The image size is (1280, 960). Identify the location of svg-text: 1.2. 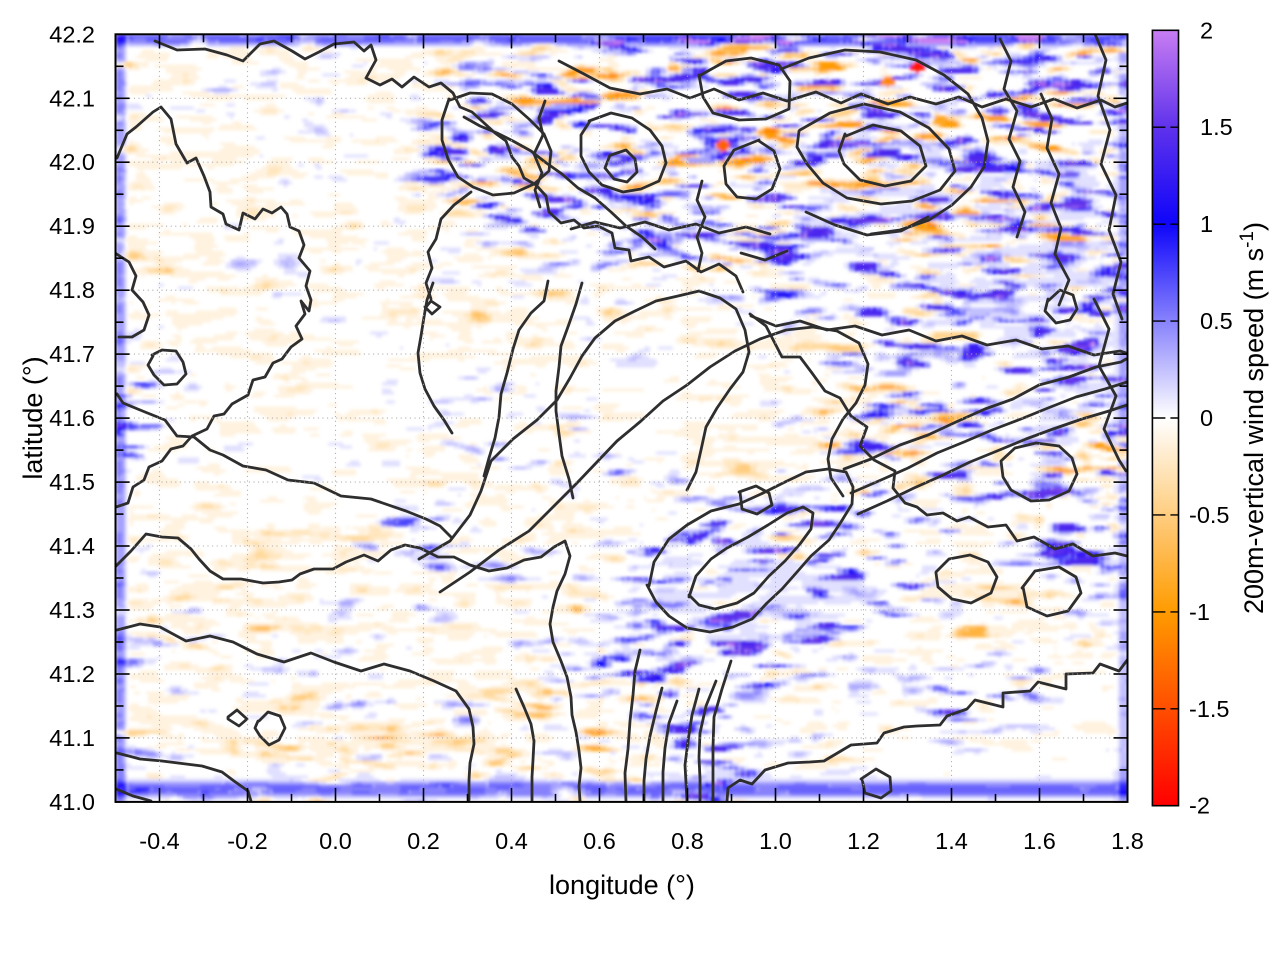
(863, 841).